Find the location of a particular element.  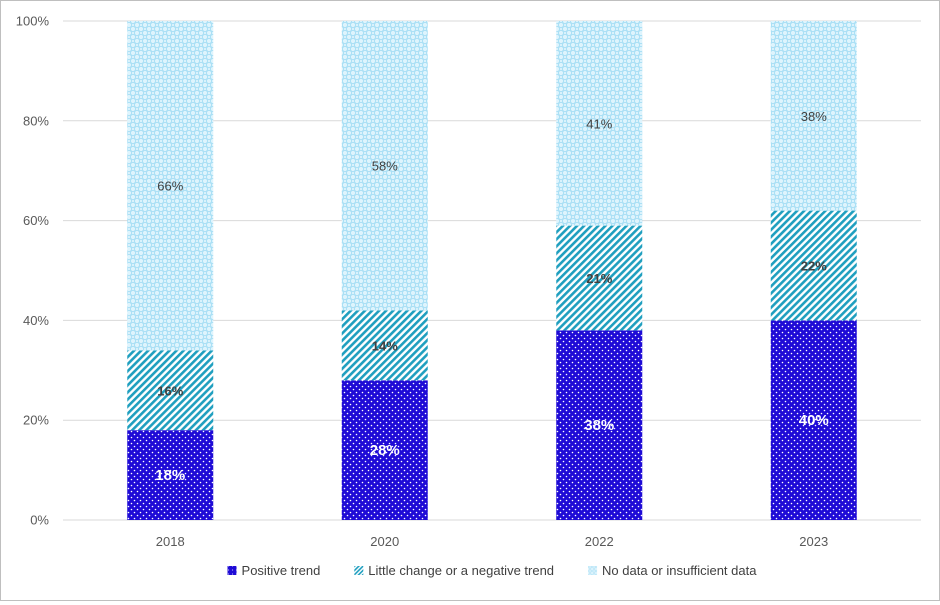

data-label: 28% is located at coordinates (385, 450).